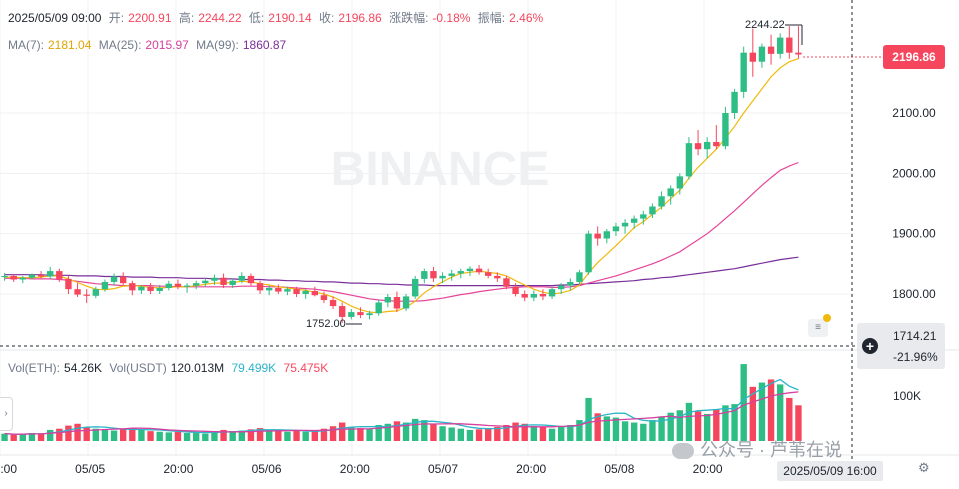 The width and height of the screenshot is (959, 489). I want to click on y-tick-label: 2100.00, so click(914, 113).